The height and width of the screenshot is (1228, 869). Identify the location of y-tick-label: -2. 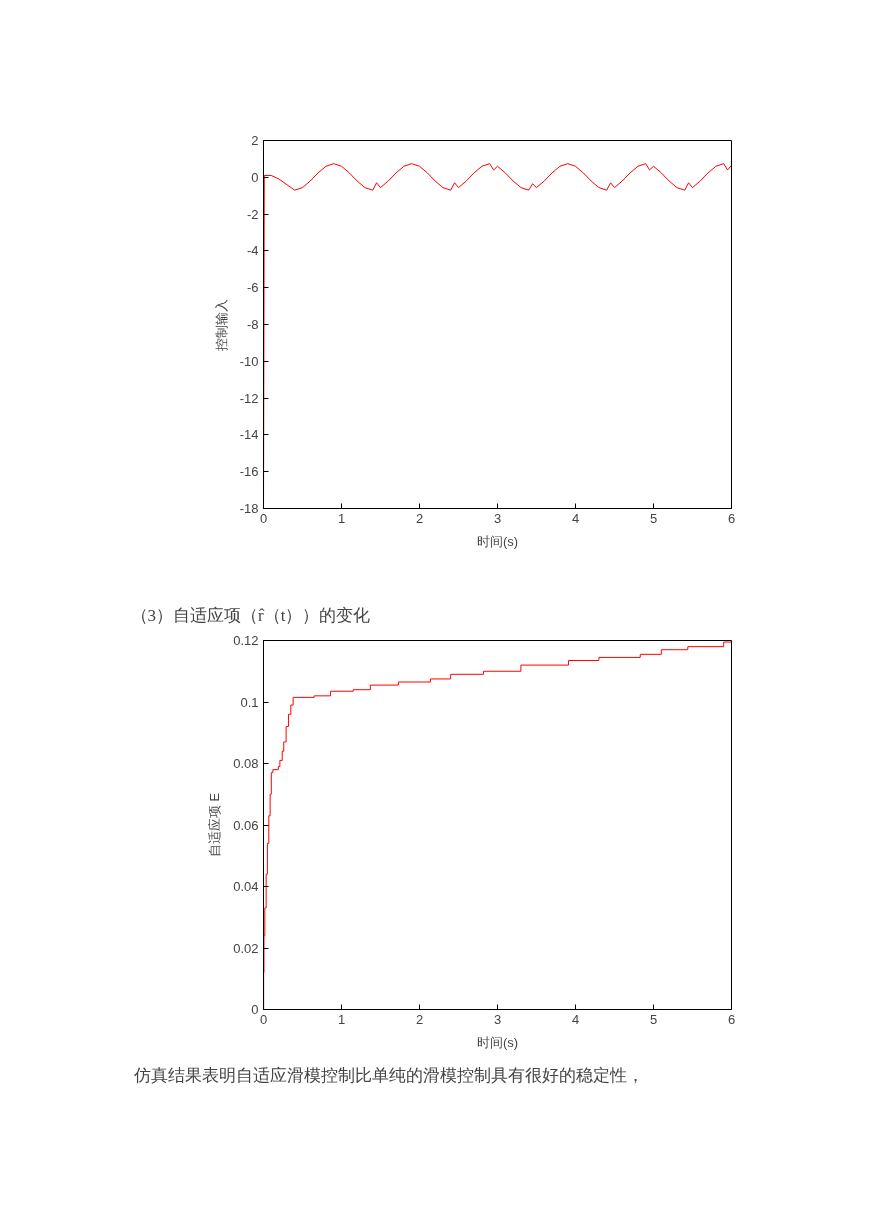
(252, 214).